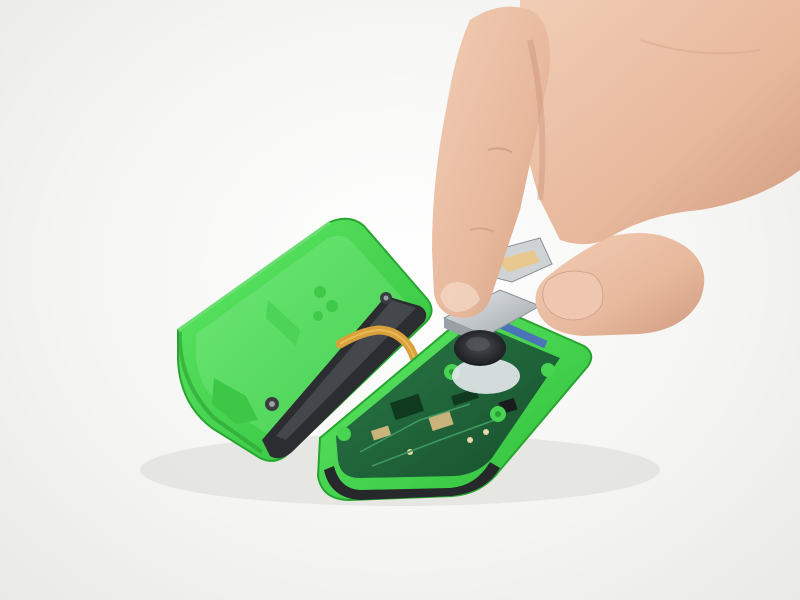 This screenshot has width=800, height=600. I want to click on rail-bumper, so click(412, 481).